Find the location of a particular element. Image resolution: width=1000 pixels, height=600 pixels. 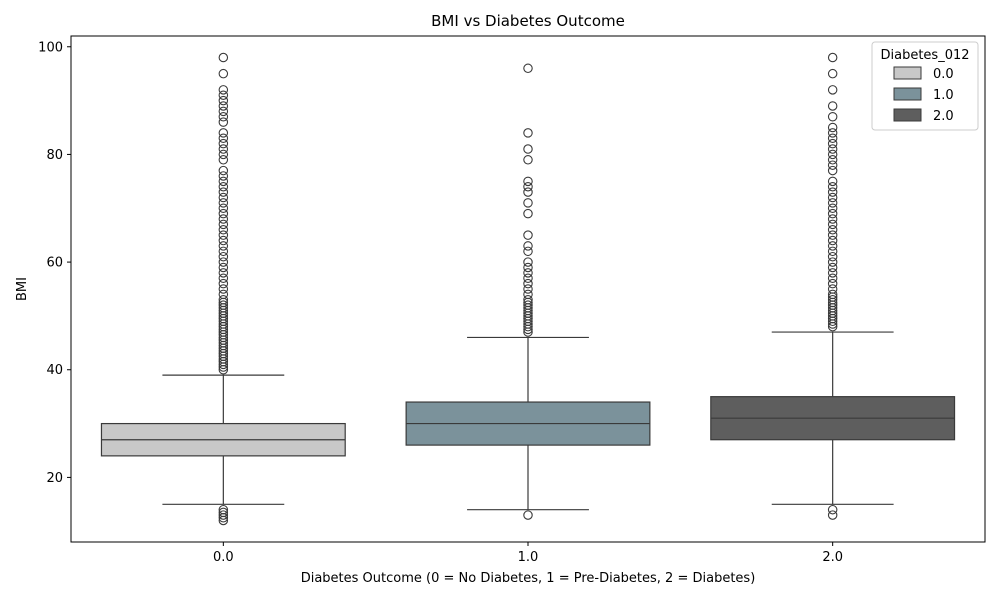

y-tick-label: 40 is located at coordinates (54, 370).